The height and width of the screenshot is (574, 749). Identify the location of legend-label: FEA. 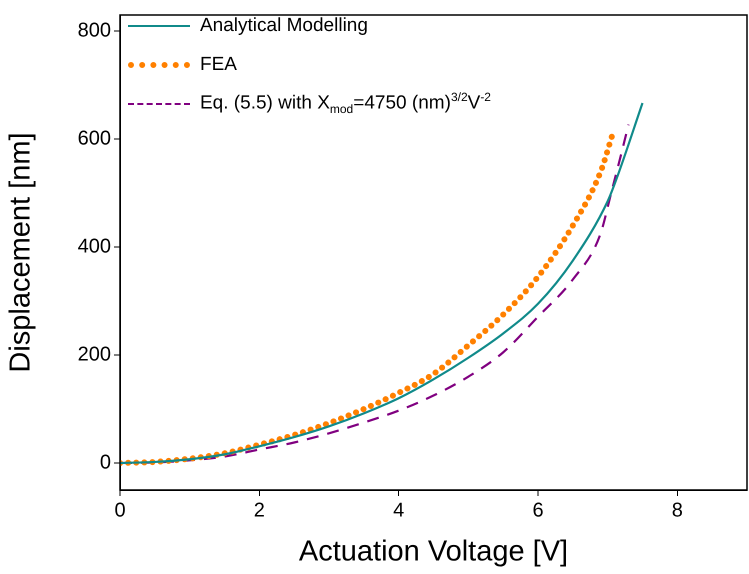
(218, 65).